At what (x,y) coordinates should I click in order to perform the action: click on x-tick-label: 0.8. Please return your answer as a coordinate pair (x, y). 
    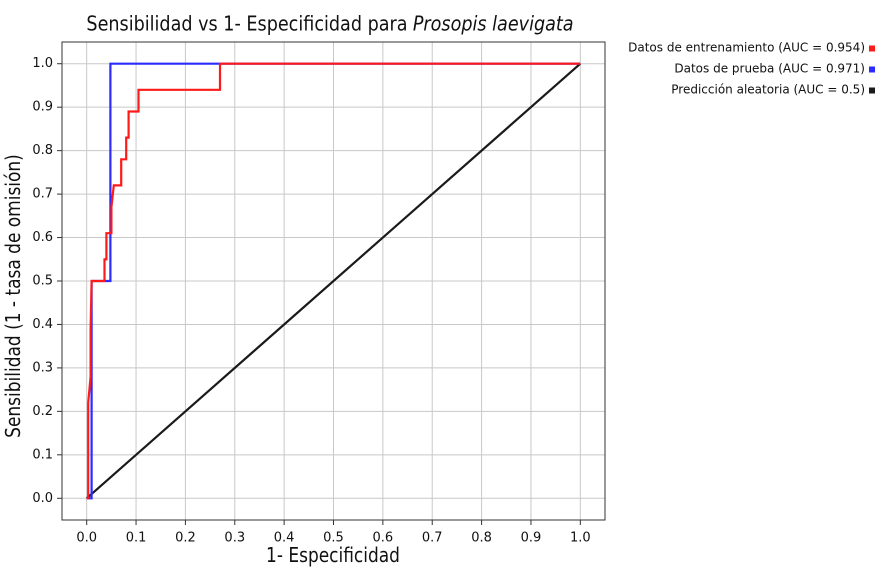
    Looking at the image, I should click on (481, 538).